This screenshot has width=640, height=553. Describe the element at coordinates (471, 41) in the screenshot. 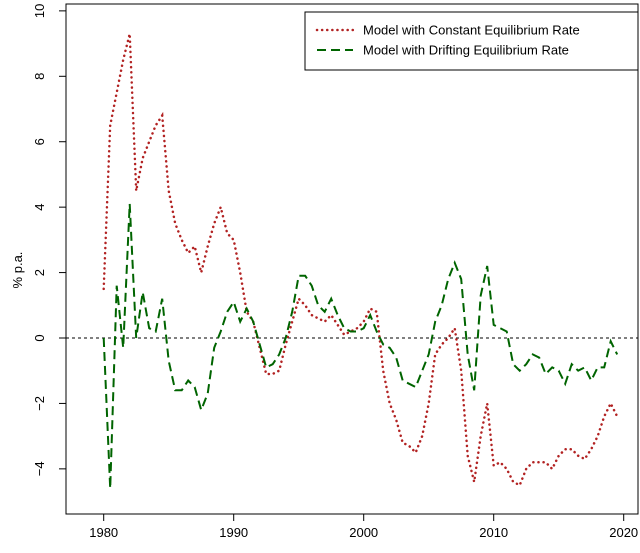

I see `legend-box` at that location.